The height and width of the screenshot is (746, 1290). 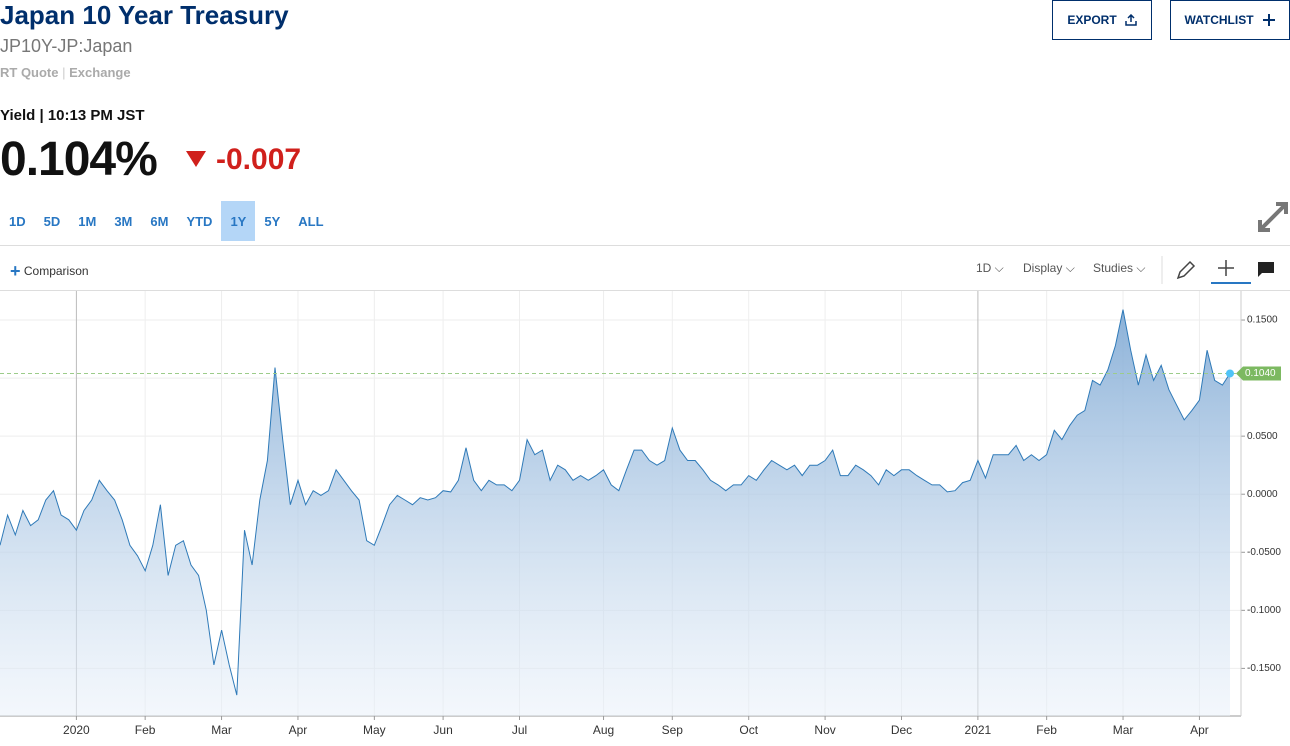 I want to click on change: -0.007, so click(x=259, y=159).